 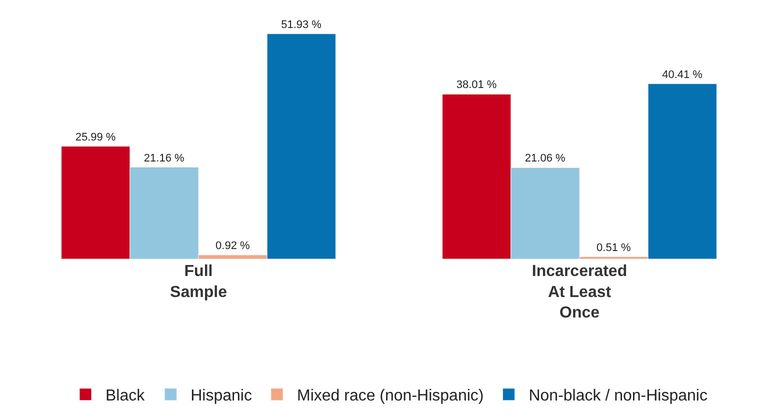 I want to click on x-tick-label: Incarcerated At Least Once, so click(x=580, y=292).